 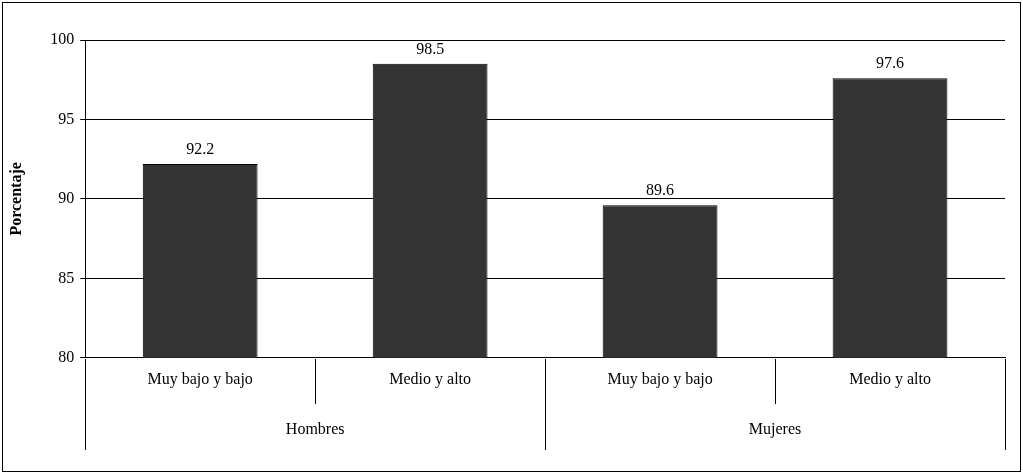 What do you see at coordinates (15, 199) in the screenshot?
I see `y-axis-title: Porcentaje` at bounding box center [15, 199].